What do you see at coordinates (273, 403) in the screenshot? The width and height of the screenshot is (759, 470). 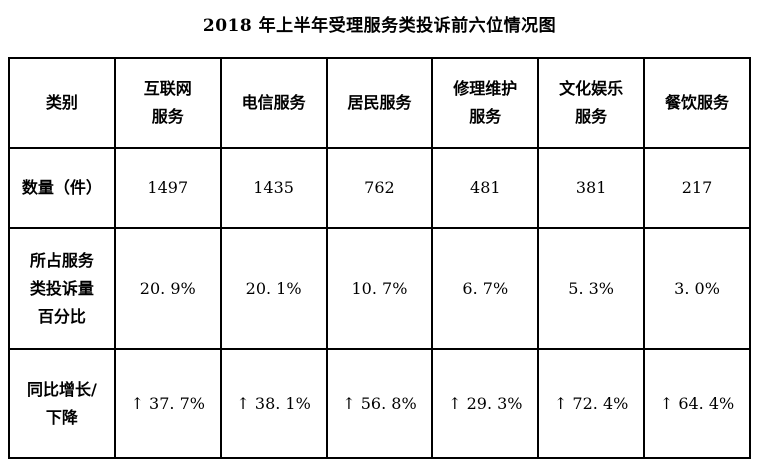 I see `growth-value: ↑ 38. 1%` at bounding box center [273, 403].